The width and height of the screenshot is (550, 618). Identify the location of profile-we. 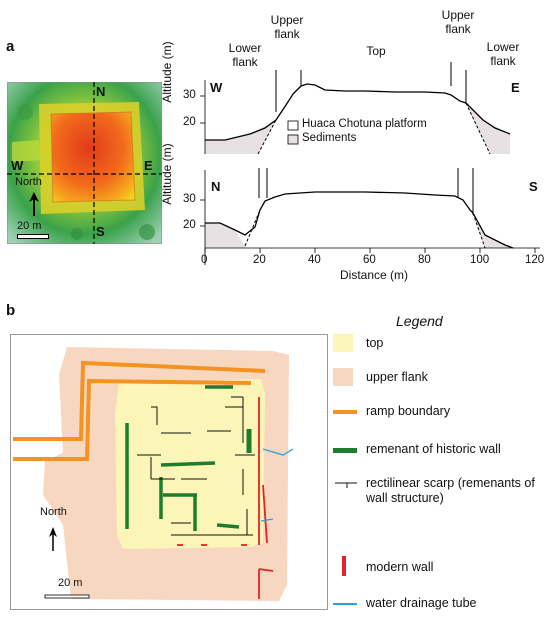
(355, 117).